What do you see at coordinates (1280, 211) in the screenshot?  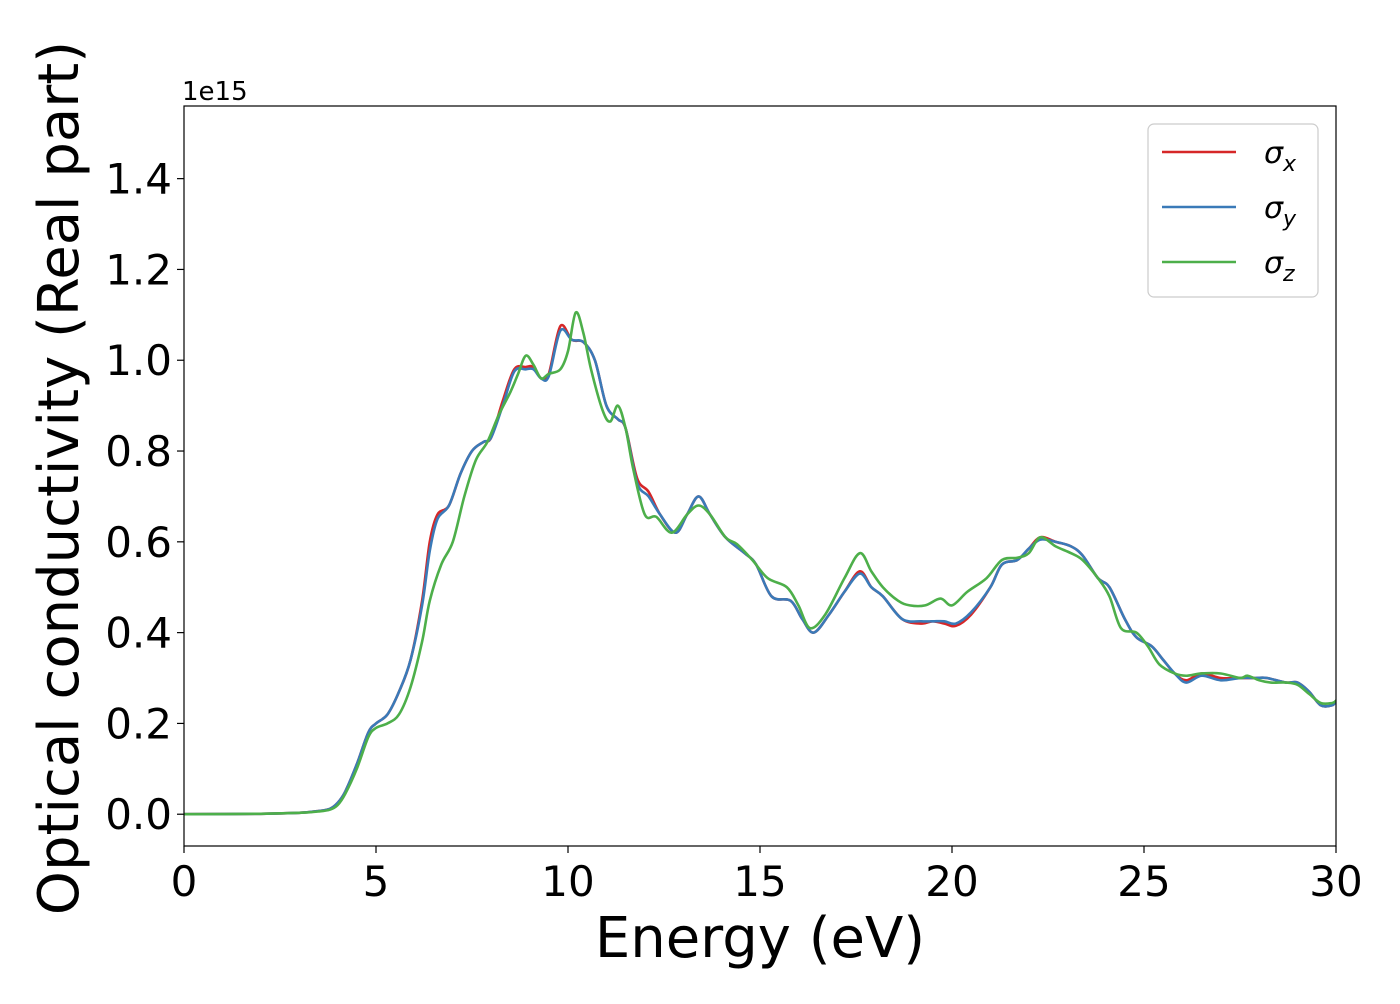 I see `legend-label-sigma-y: σy` at bounding box center [1280, 211].